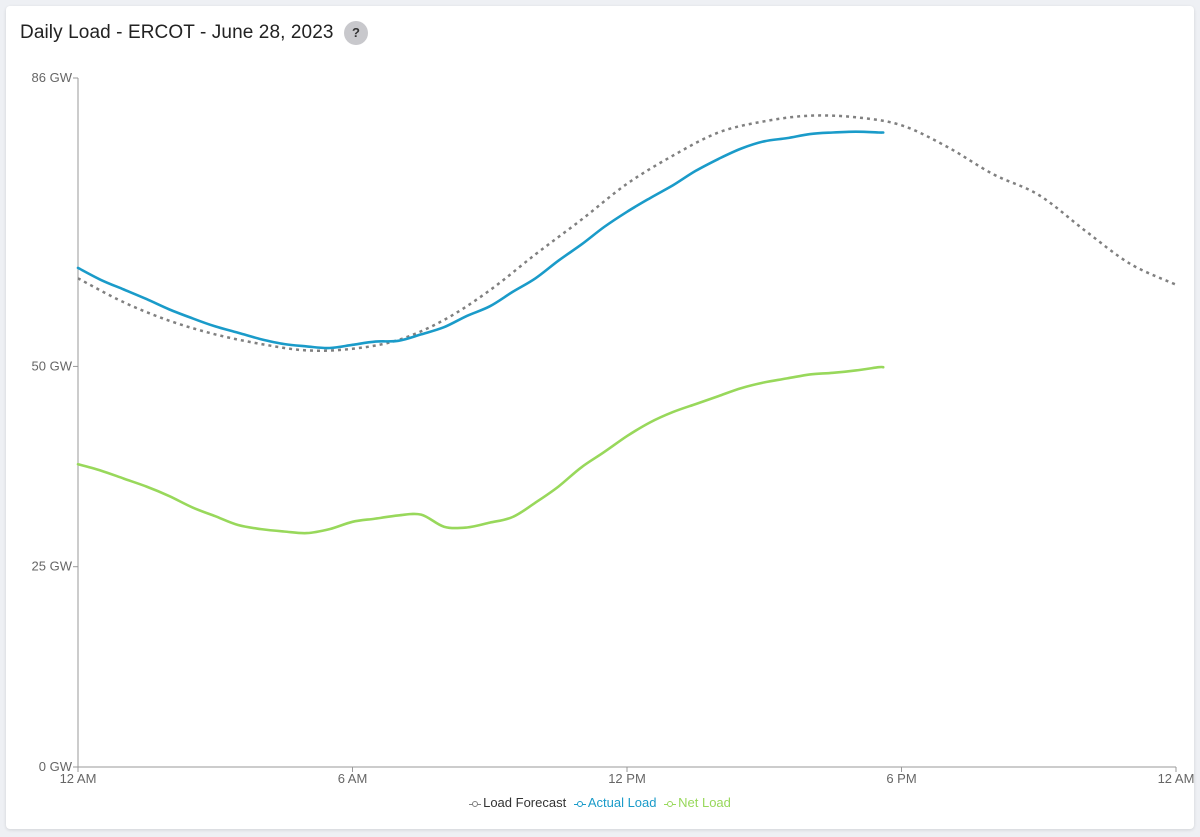  What do you see at coordinates (622, 802) in the screenshot?
I see `legend-label: Actual Load` at bounding box center [622, 802].